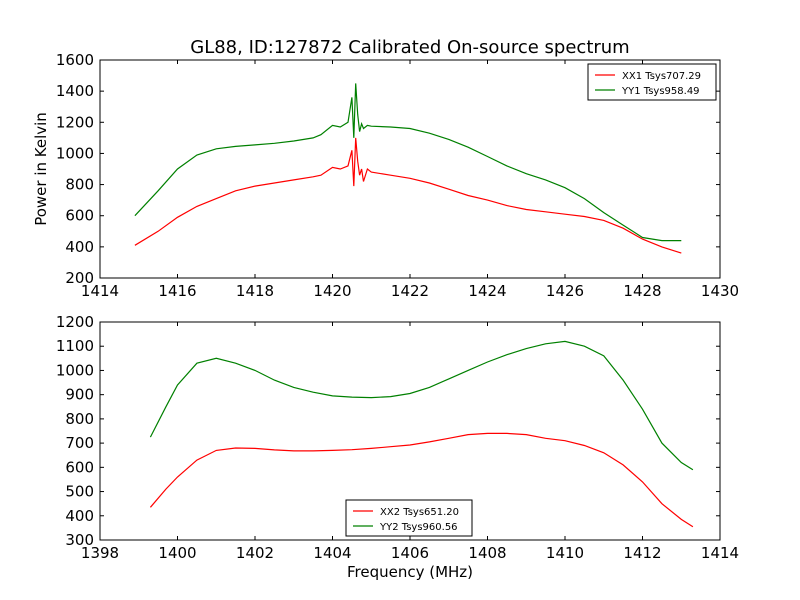 The image size is (800, 600). I want to click on x-tick-label: 1428, so click(642, 291).